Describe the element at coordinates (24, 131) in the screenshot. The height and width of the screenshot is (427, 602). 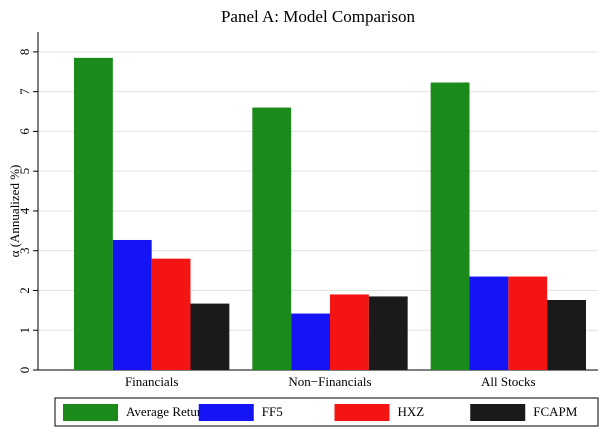
I see `y-tick-label: 6` at that location.